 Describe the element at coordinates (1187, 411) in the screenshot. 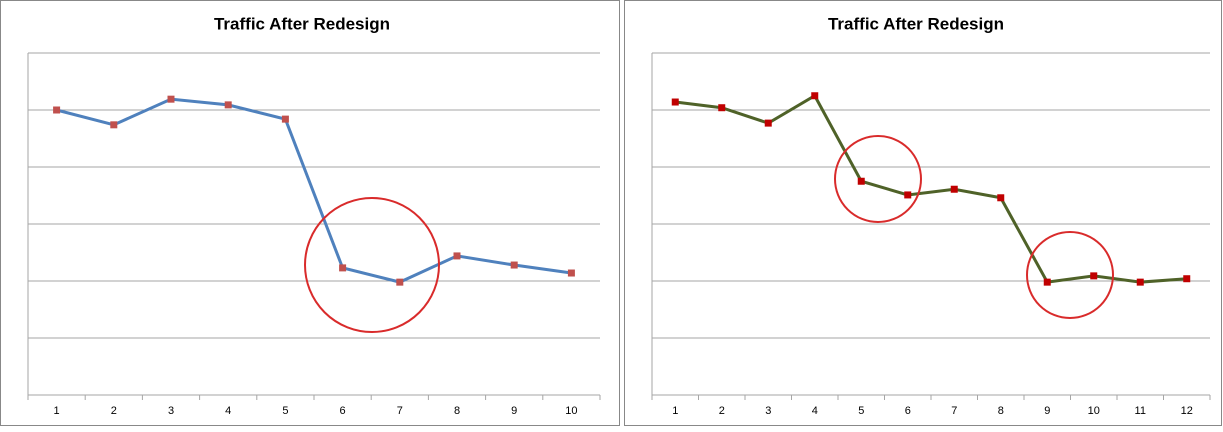

I see `x-tick-label: 12` at that location.